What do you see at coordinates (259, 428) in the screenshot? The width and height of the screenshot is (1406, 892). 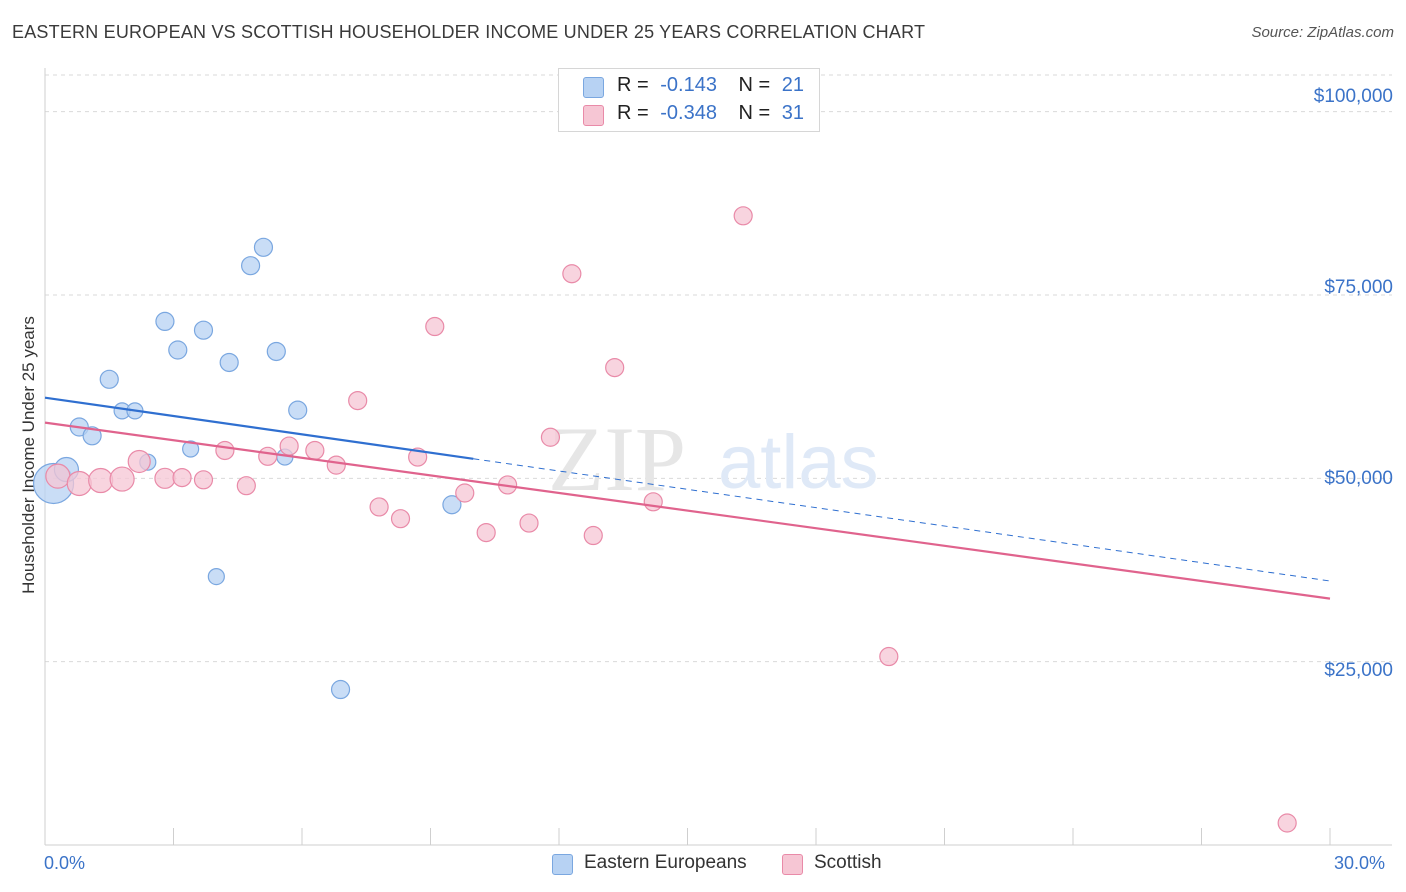 I see `trend-line-eastern-europeans` at bounding box center [259, 428].